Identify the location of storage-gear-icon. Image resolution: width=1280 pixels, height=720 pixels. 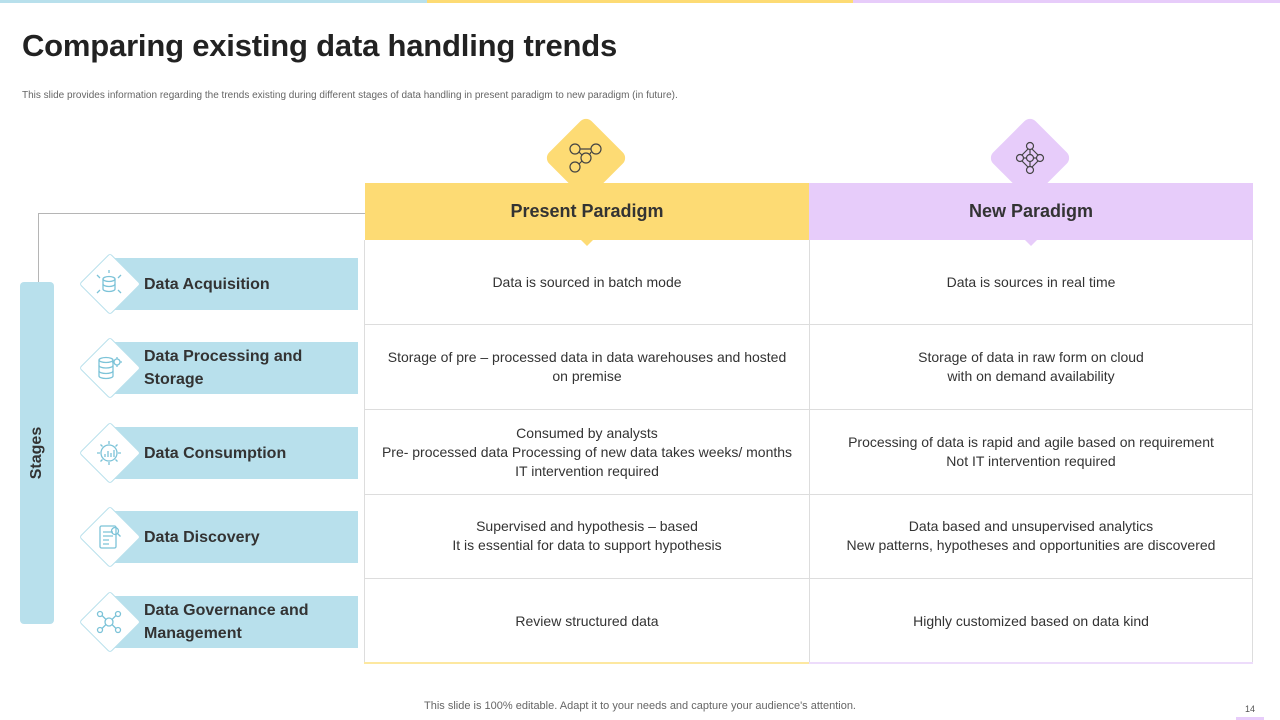
(109, 368).